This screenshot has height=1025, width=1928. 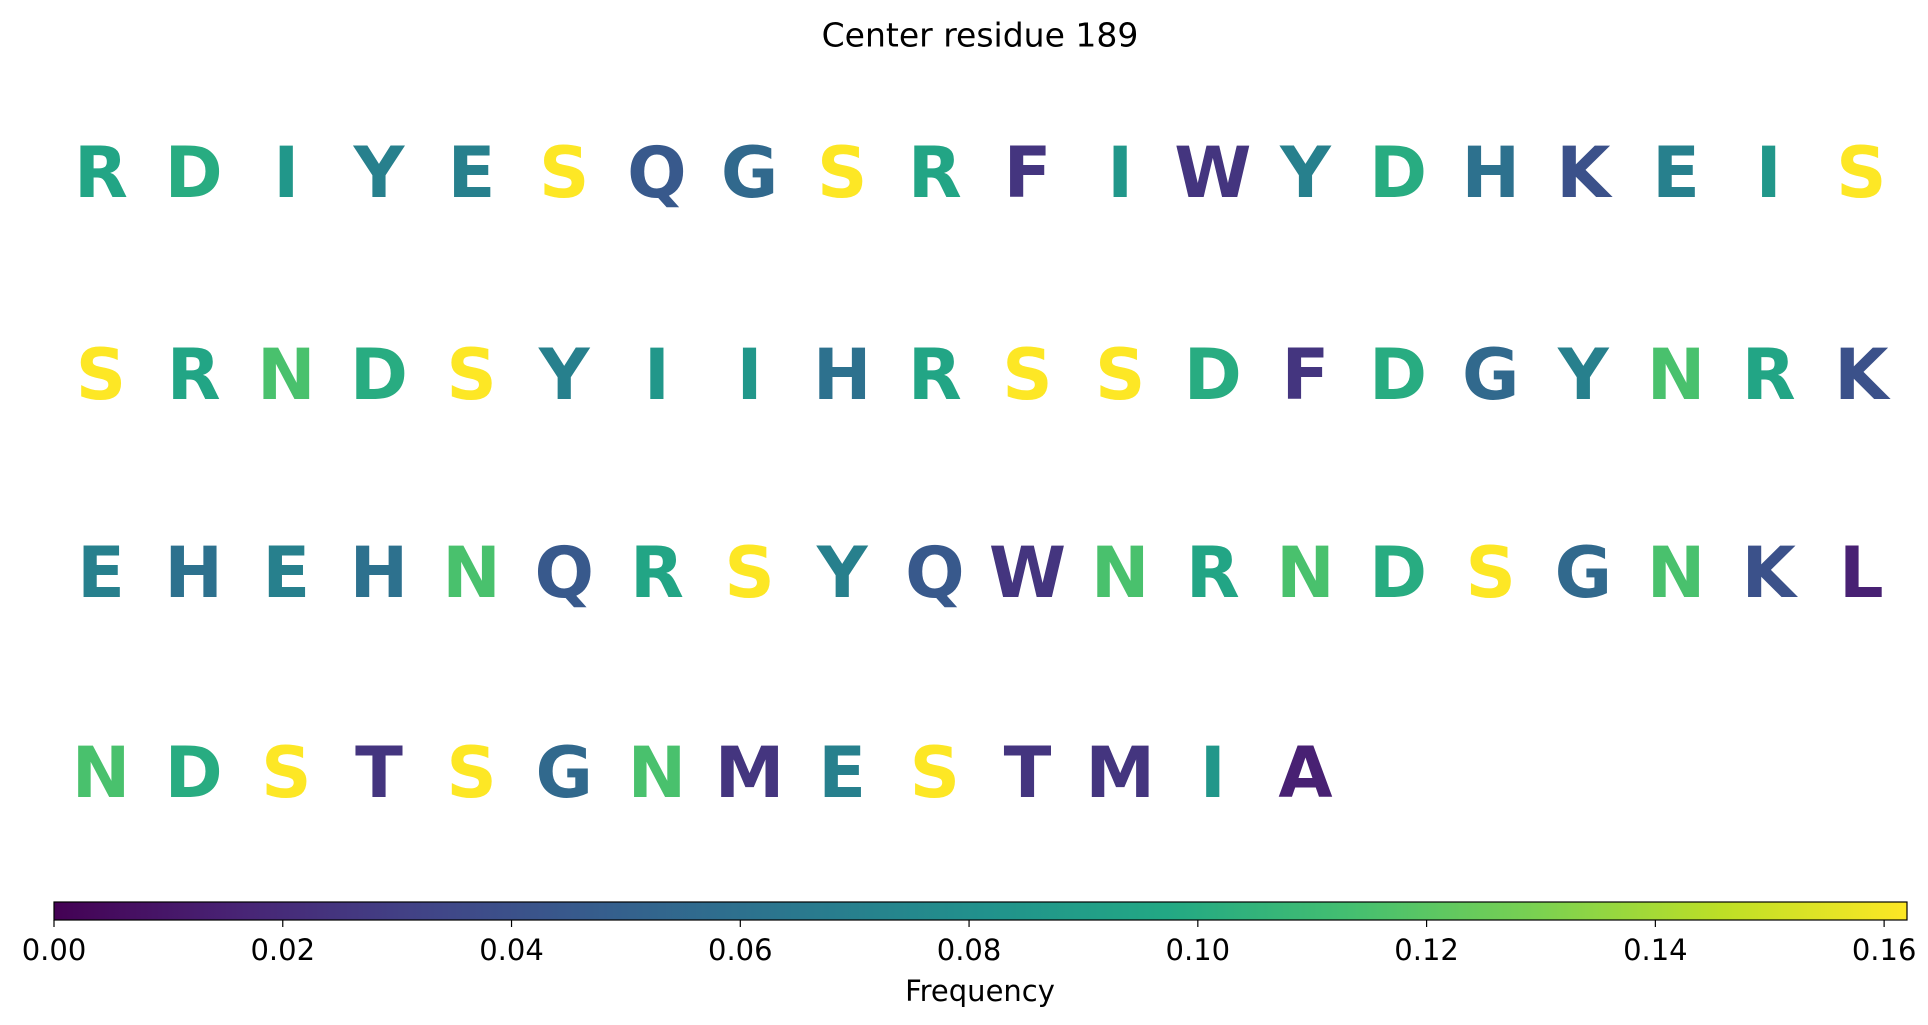 What do you see at coordinates (1861, 573) in the screenshot?
I see `residue-letter: L` at bounding box center [1861, 573].